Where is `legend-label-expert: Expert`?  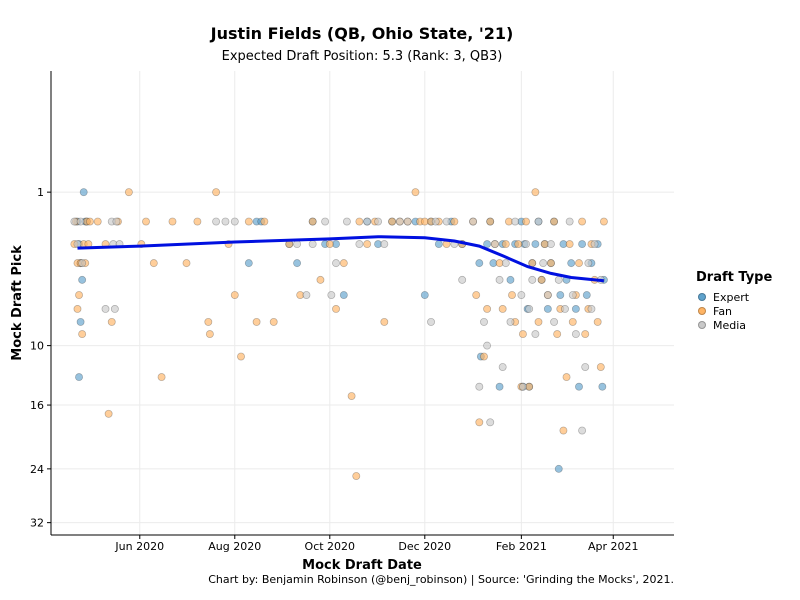
legend-label-expert: Expert is located at coordinates (731, 297).